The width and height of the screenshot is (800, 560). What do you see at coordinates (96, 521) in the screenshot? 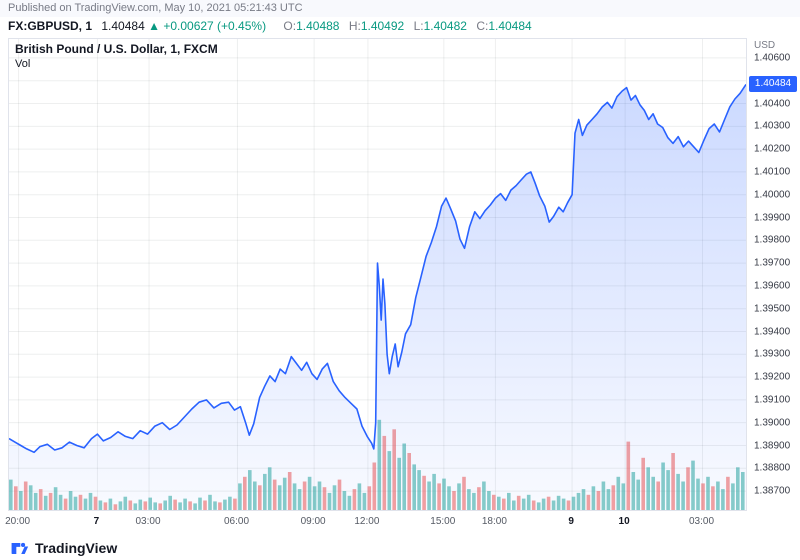
I see `x-axis-label: 7` at bounding box center [96, 521].